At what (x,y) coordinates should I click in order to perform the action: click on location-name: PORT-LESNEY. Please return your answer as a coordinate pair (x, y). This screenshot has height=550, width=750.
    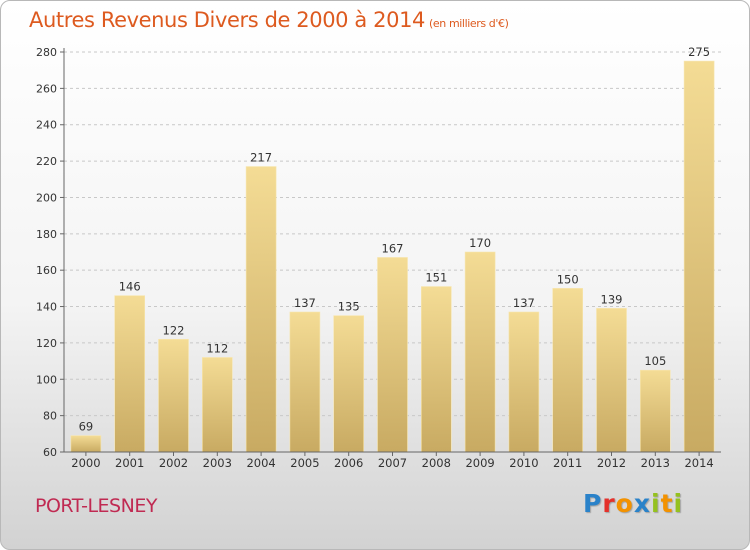
    Looking at the image, I should click on (96, 506).